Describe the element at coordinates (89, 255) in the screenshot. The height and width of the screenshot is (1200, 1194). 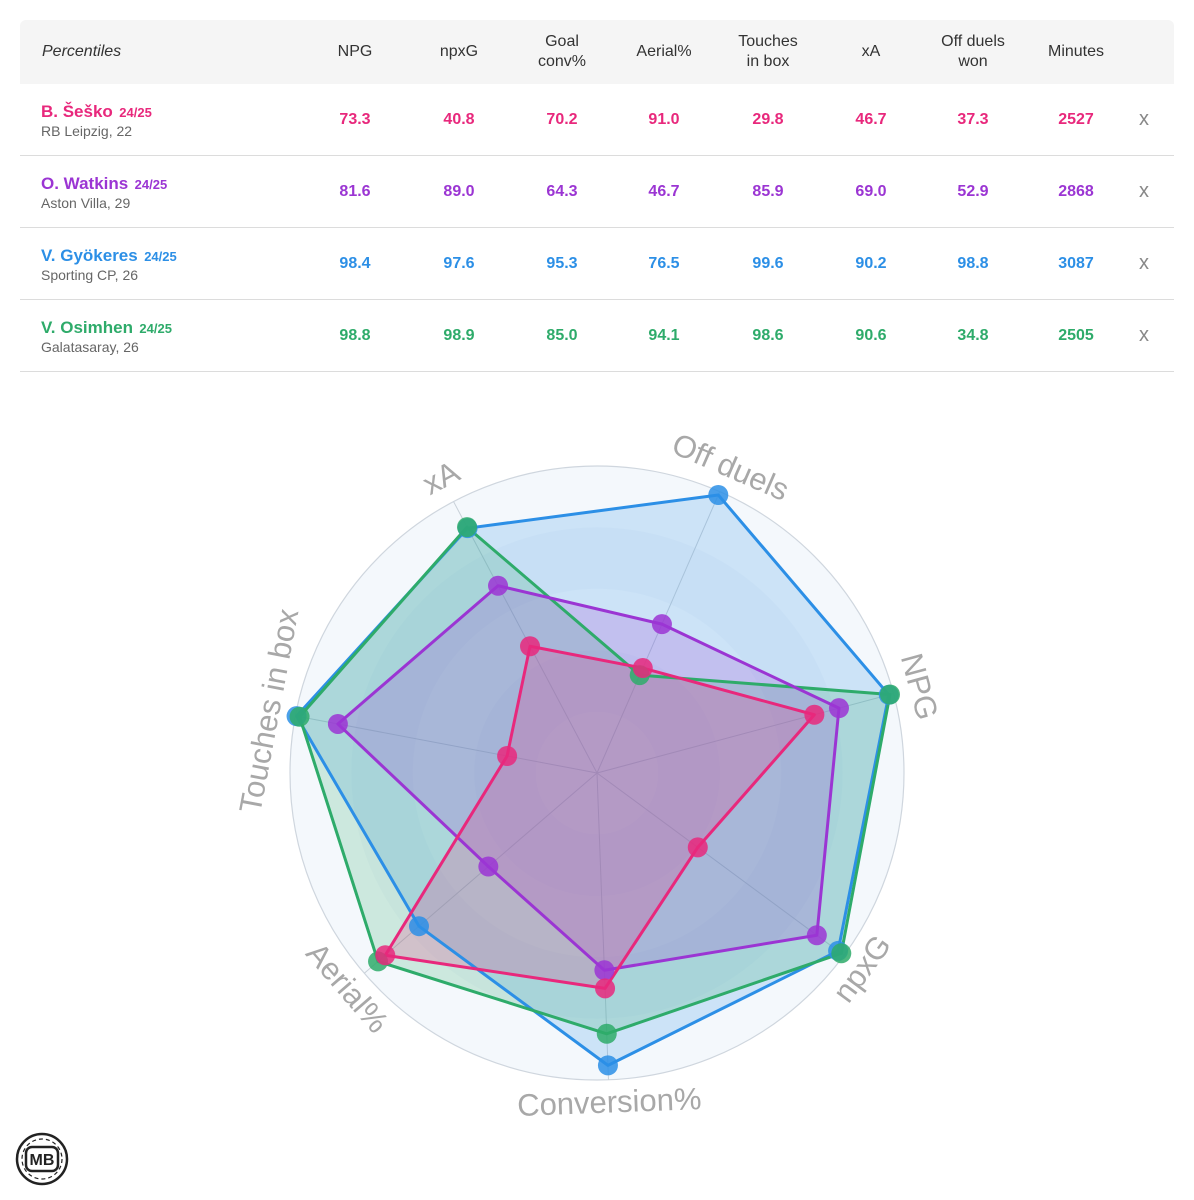
I see `player-name: V. Gyökeres` at that location.